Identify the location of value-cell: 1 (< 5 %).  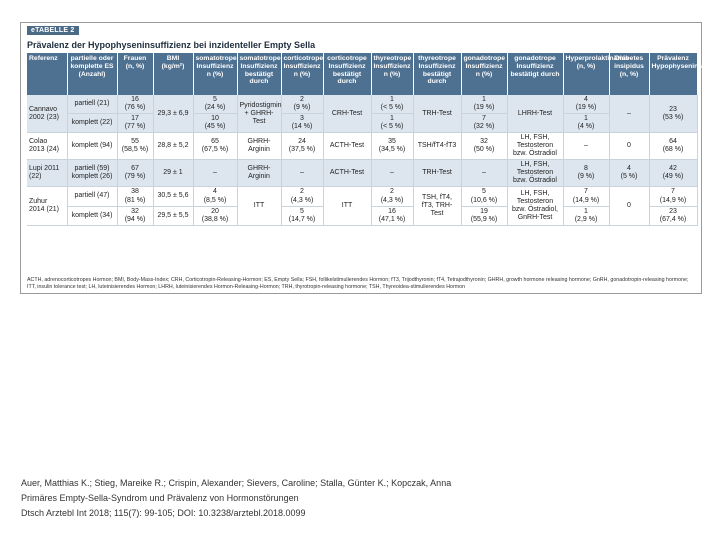
(392, 123).